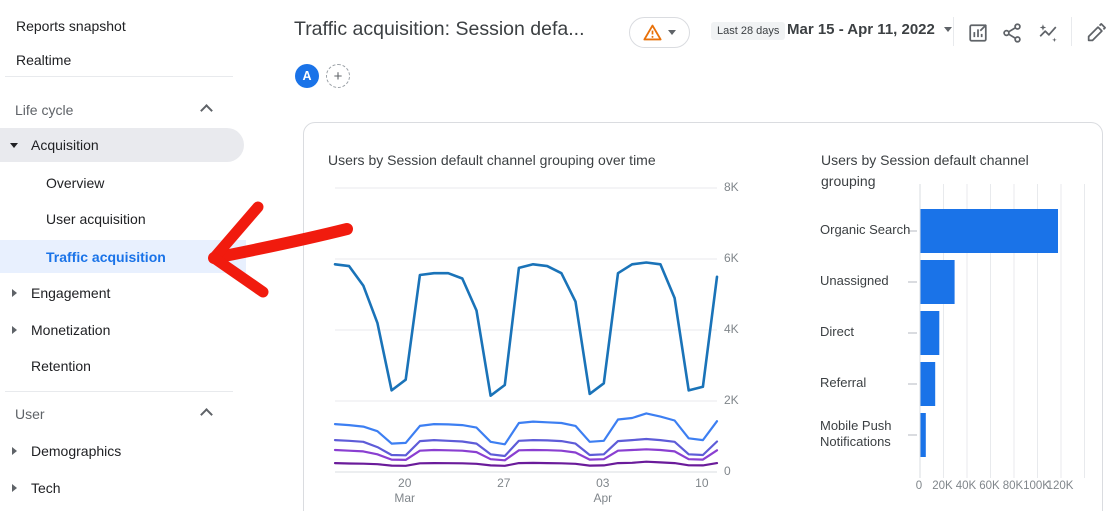 This screenshot has width=1116, height=511. Describe the element at coordinates (61, 366) in the screenshot. I see `sidebar-item-label: Retention` at that location.